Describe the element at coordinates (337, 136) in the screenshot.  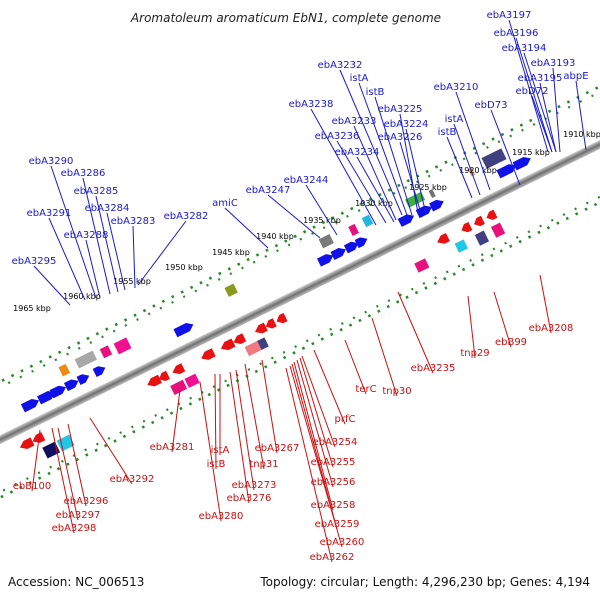
I see `forward-gene-label: ebA3236` at that location.